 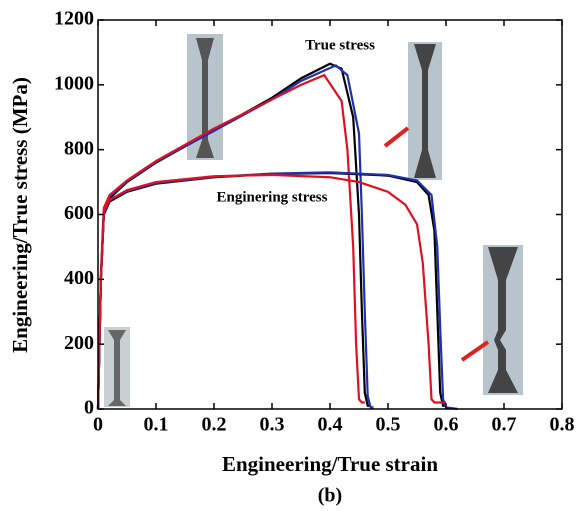 What do you see at coordinates (74, 83) in the screenshot?
I see `y-tick-label: 1000` at bounding box center [74, 83].